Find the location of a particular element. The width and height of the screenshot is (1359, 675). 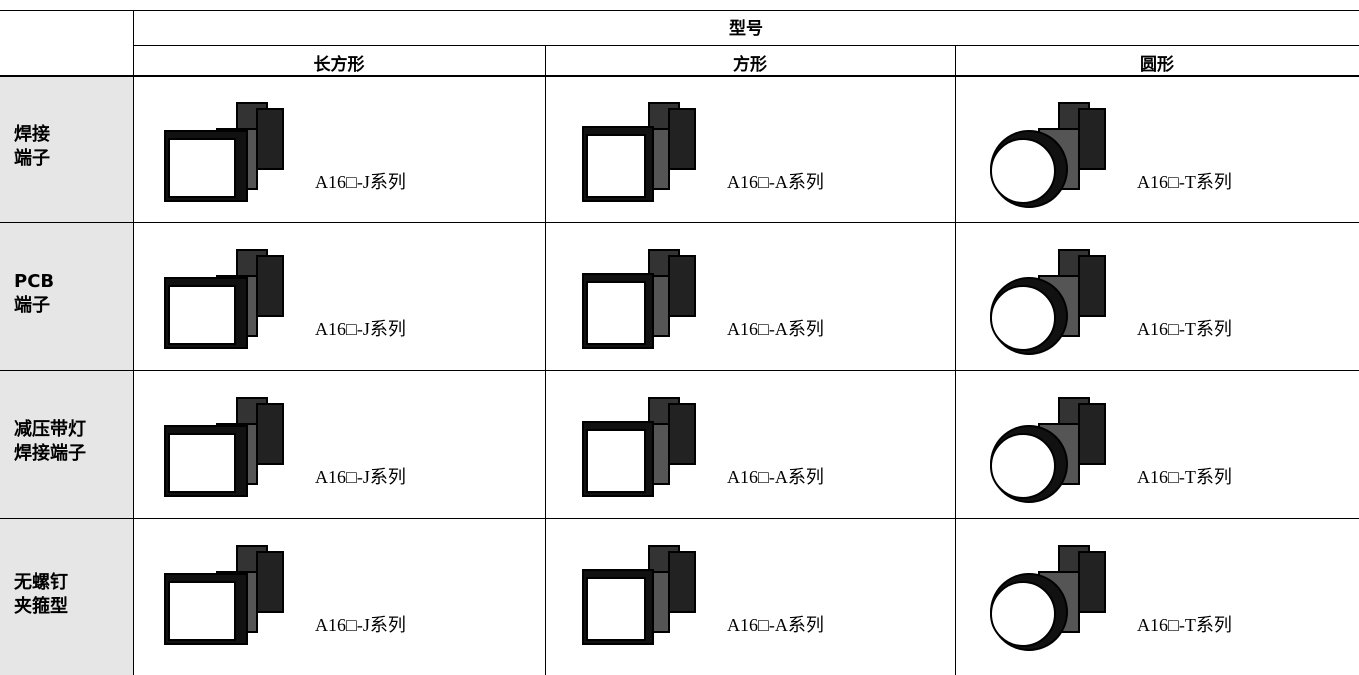

column-header: 长方形 is located at coordinates (339, 65).